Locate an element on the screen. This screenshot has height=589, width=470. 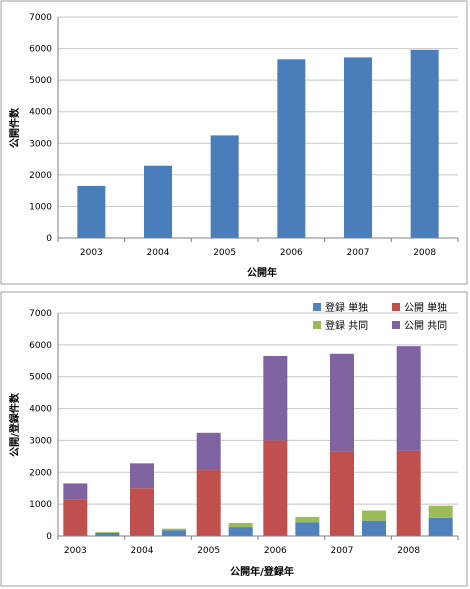
c1-x-tick-label: 2004 is located at coordinates (158, 253).